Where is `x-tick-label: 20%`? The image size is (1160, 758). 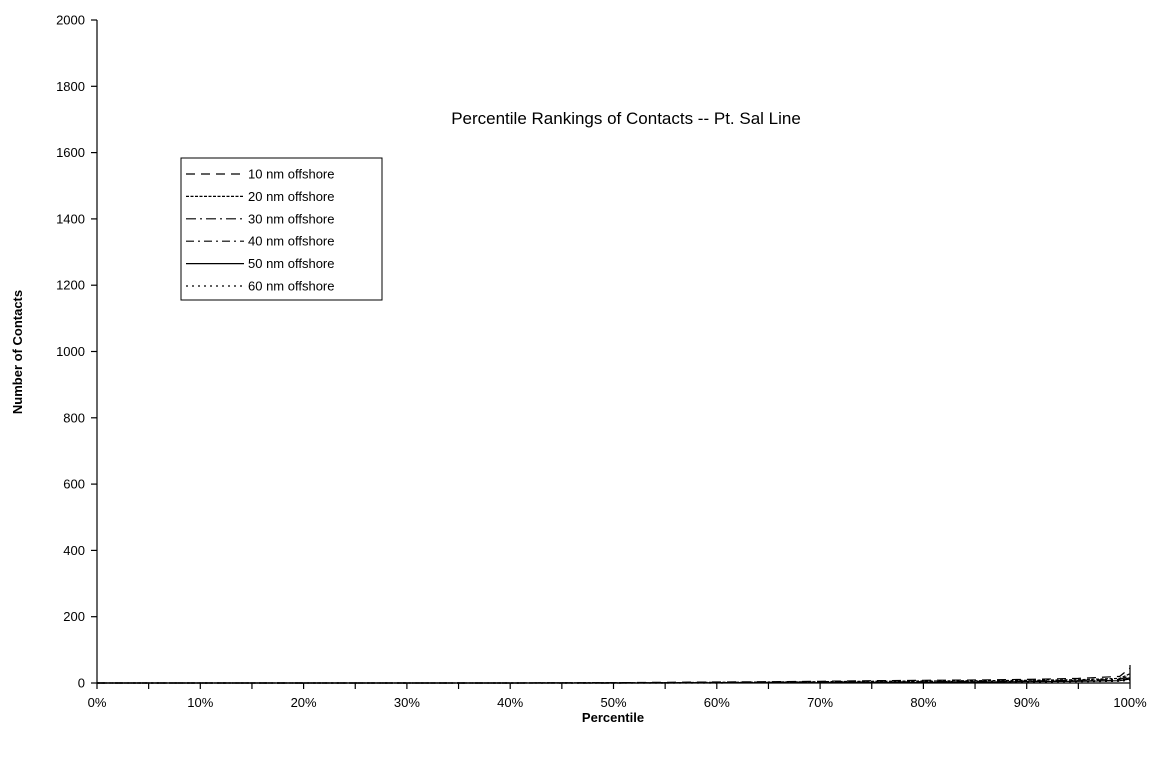
x-tick-label: 20% is located at coordinates (304, 702).